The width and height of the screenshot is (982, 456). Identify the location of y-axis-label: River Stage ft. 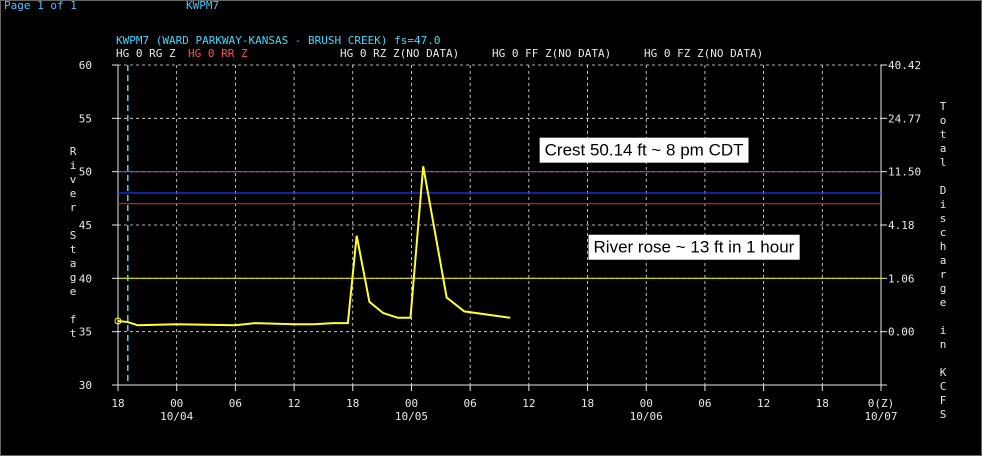
(73, 243).